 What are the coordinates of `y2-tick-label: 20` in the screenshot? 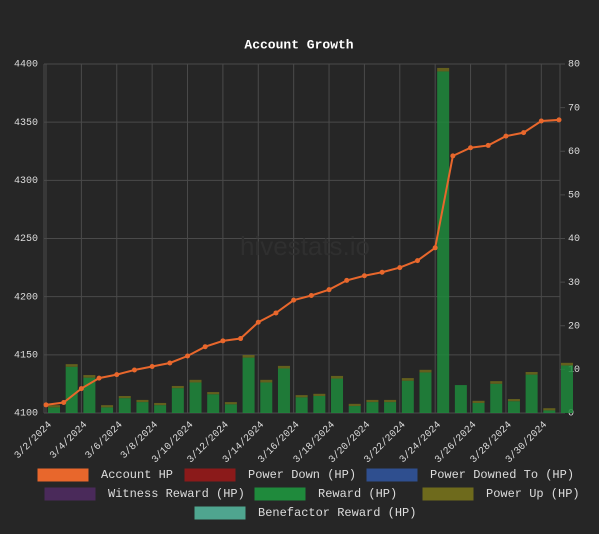 It's located at (574, 326).